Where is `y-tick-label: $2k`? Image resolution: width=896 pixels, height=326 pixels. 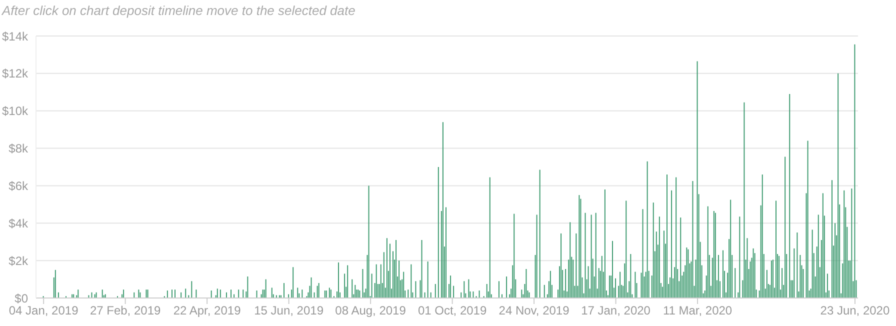
y-tick-label: $2k is located at coordinates (18, 261).